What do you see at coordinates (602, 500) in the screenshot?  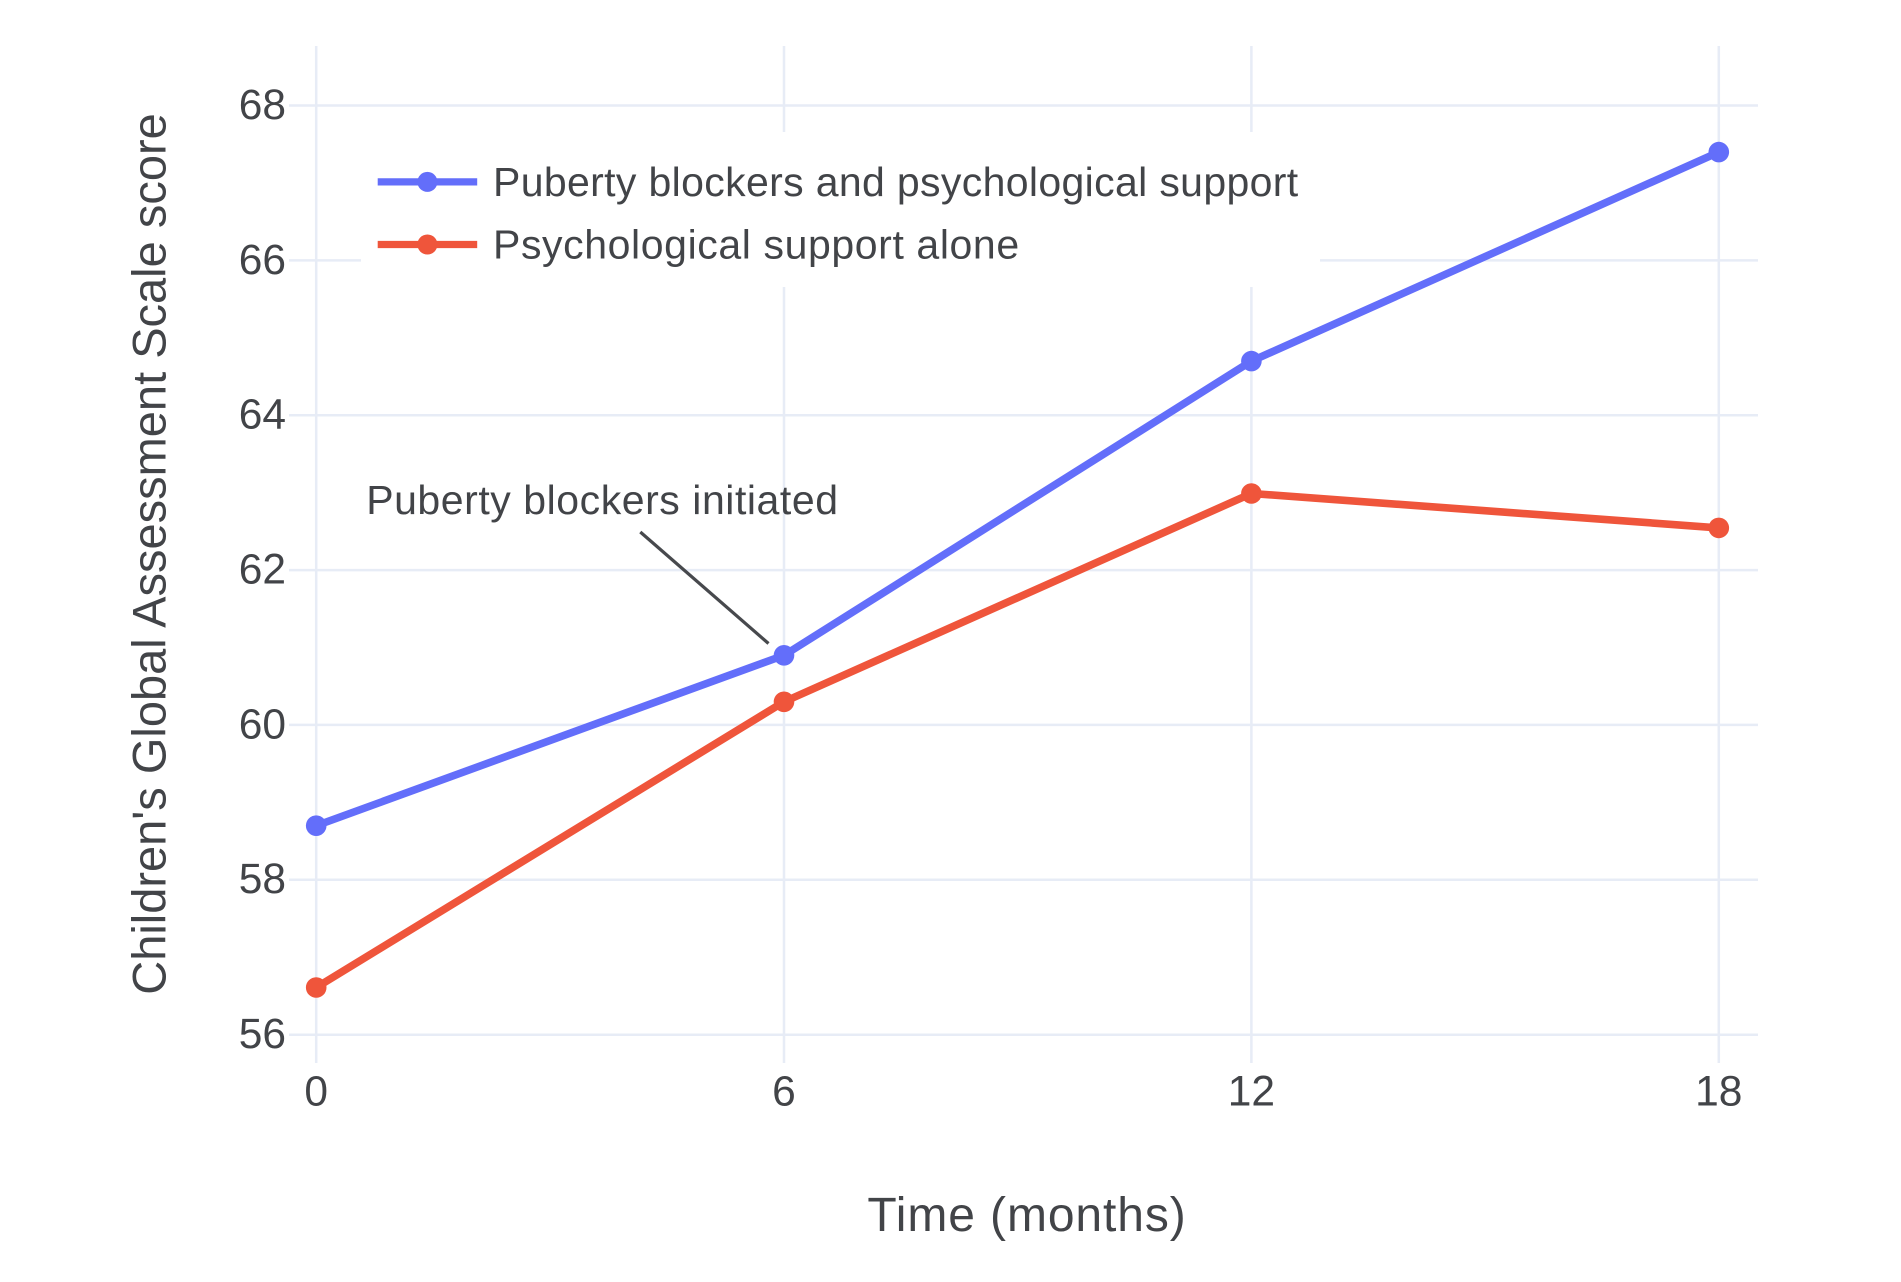 I see `svg-text: Puberty blockers initiated` at bounding box center [602, 500].